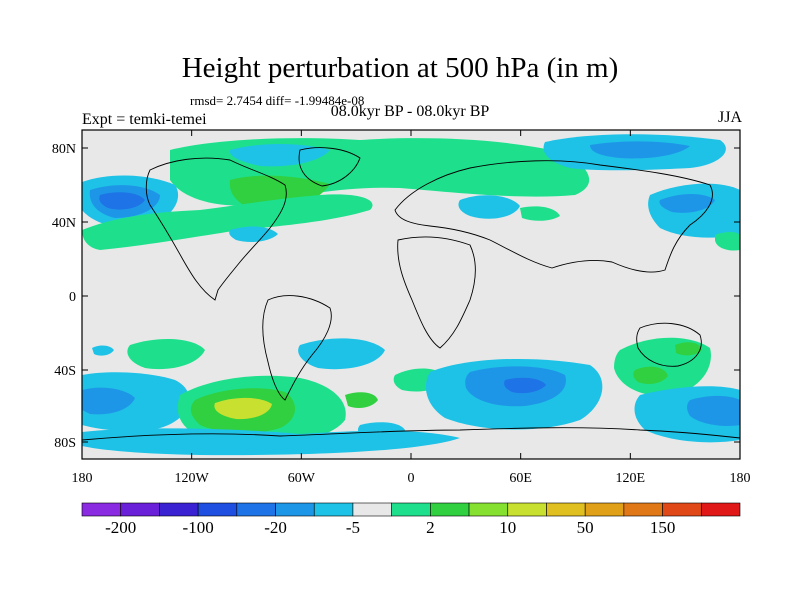  What do you see at coordinates (65, 371) in the screenshot?
I see `lat-tick-label: 40S` at bounding box center [65, 371].